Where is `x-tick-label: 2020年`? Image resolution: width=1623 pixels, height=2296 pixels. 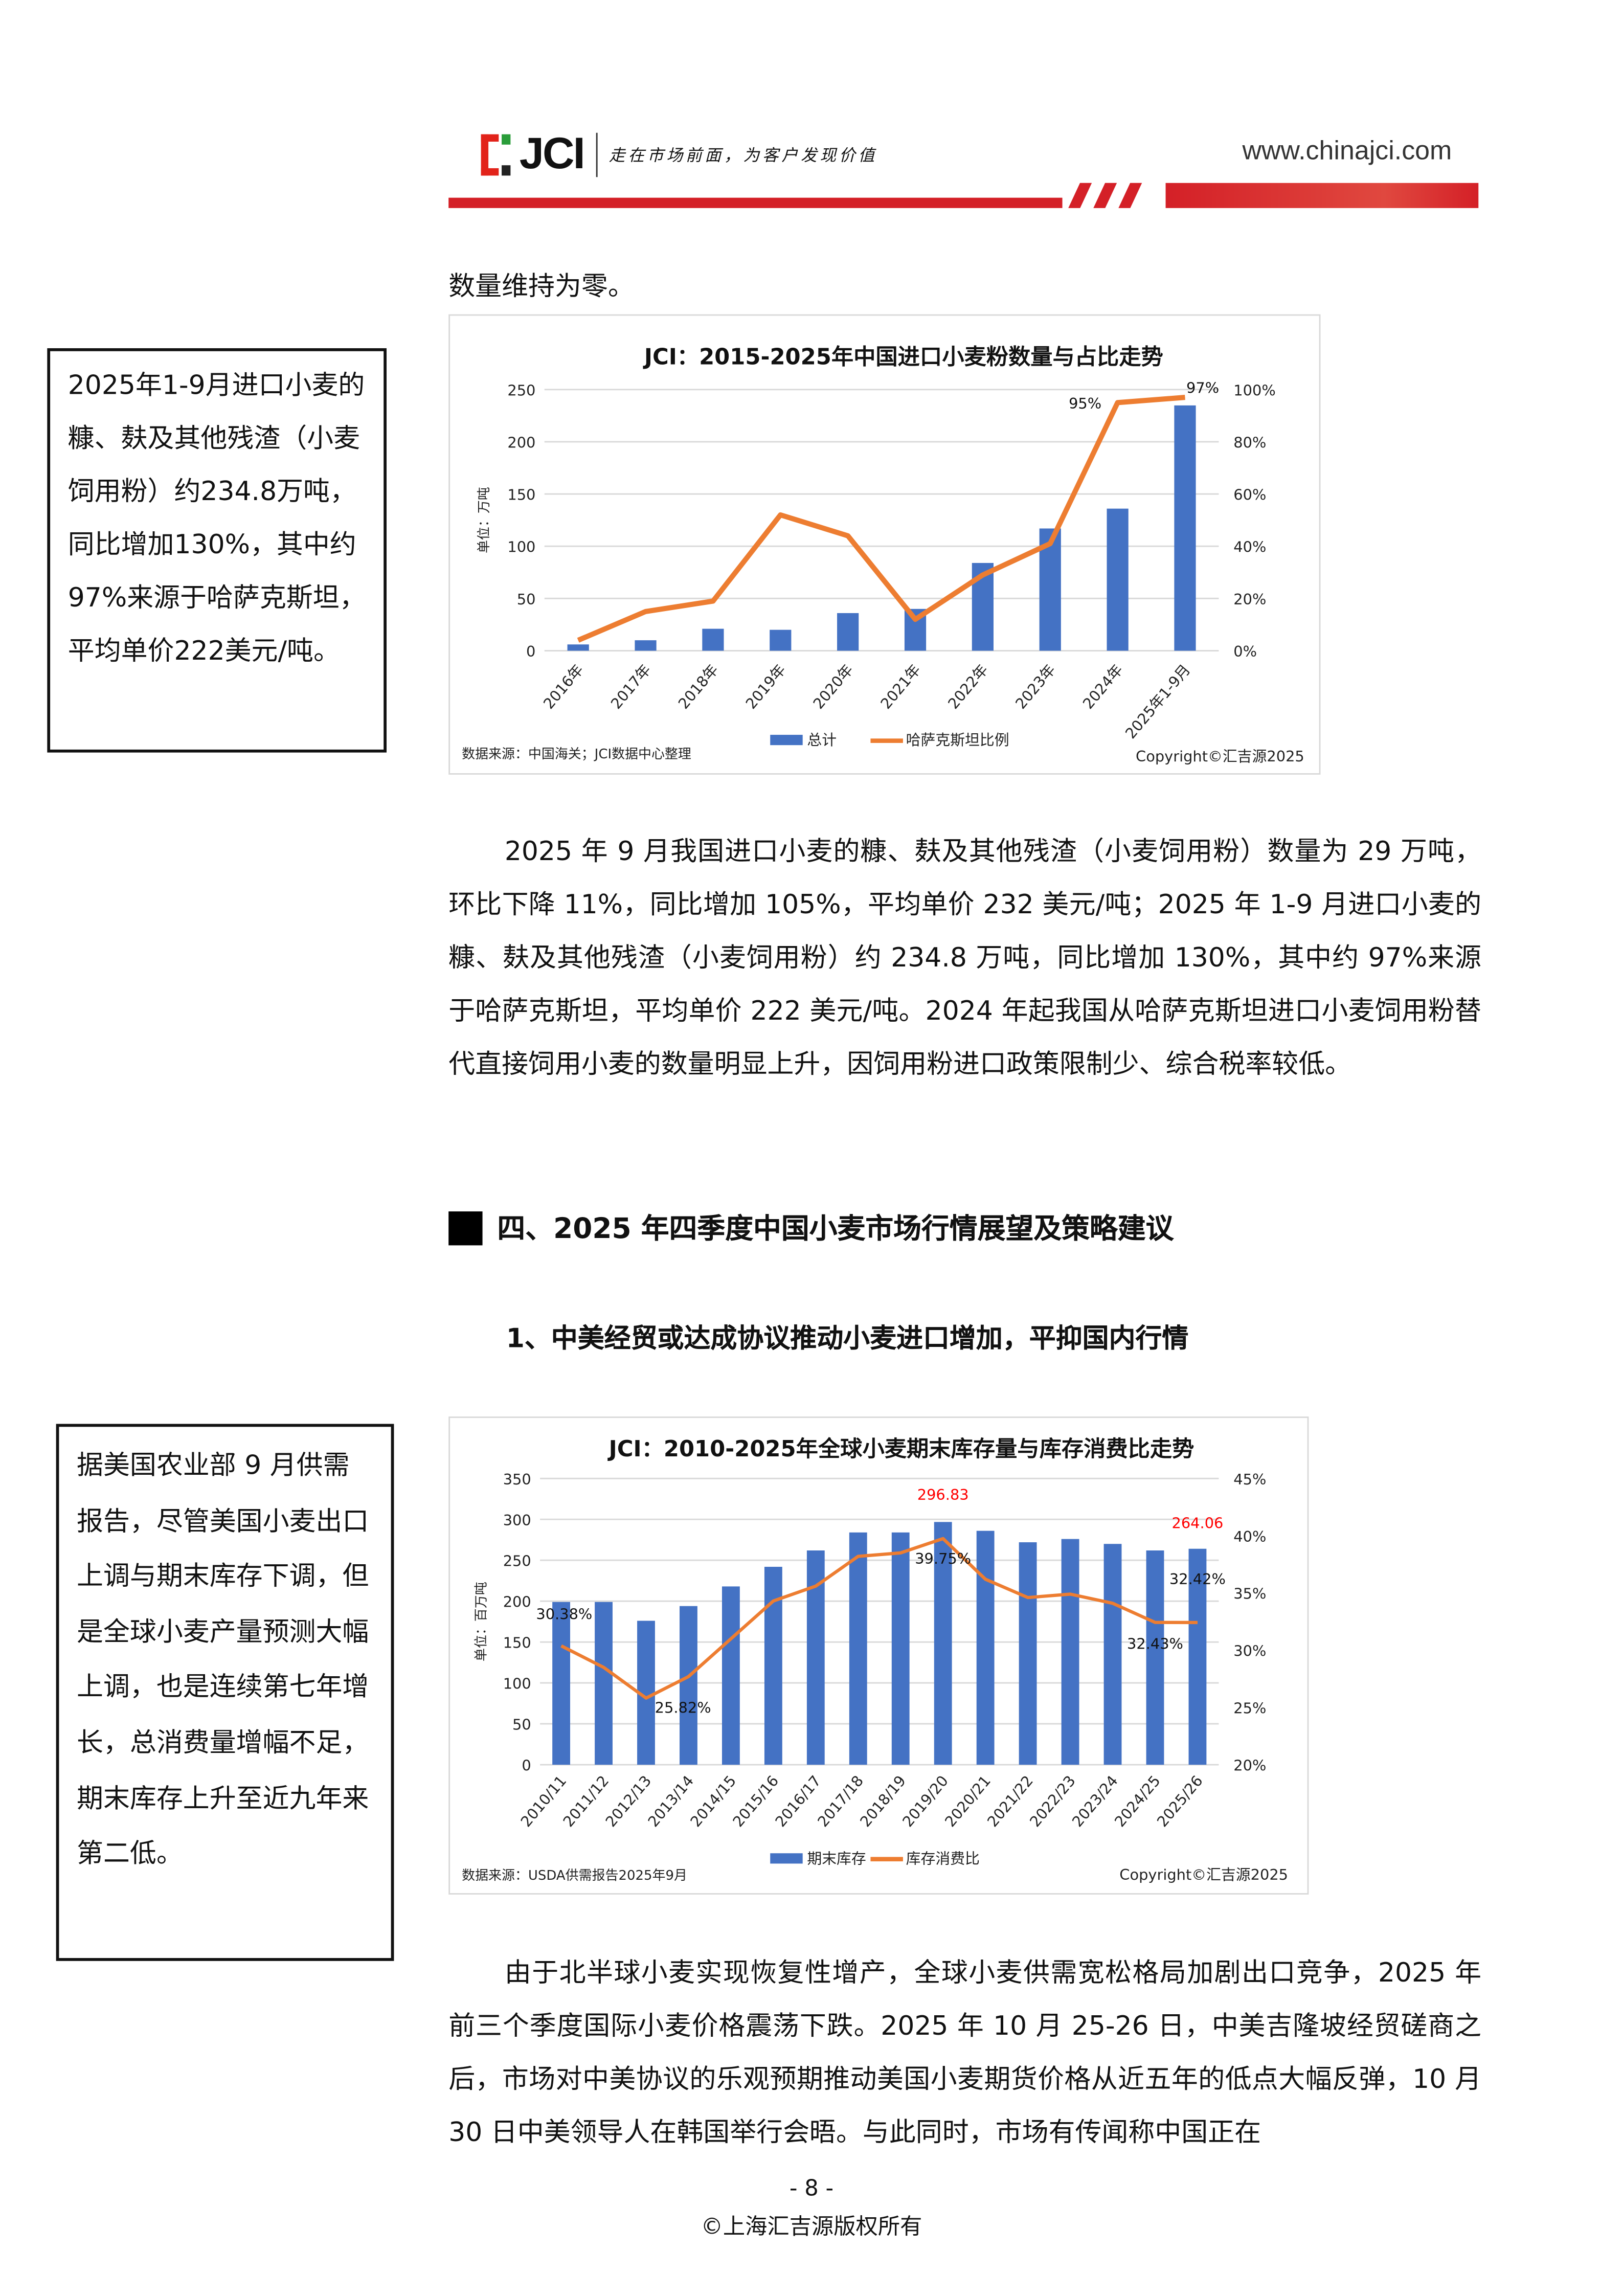 x-tick-label: 2020年 is located at coordinates (833, 687).